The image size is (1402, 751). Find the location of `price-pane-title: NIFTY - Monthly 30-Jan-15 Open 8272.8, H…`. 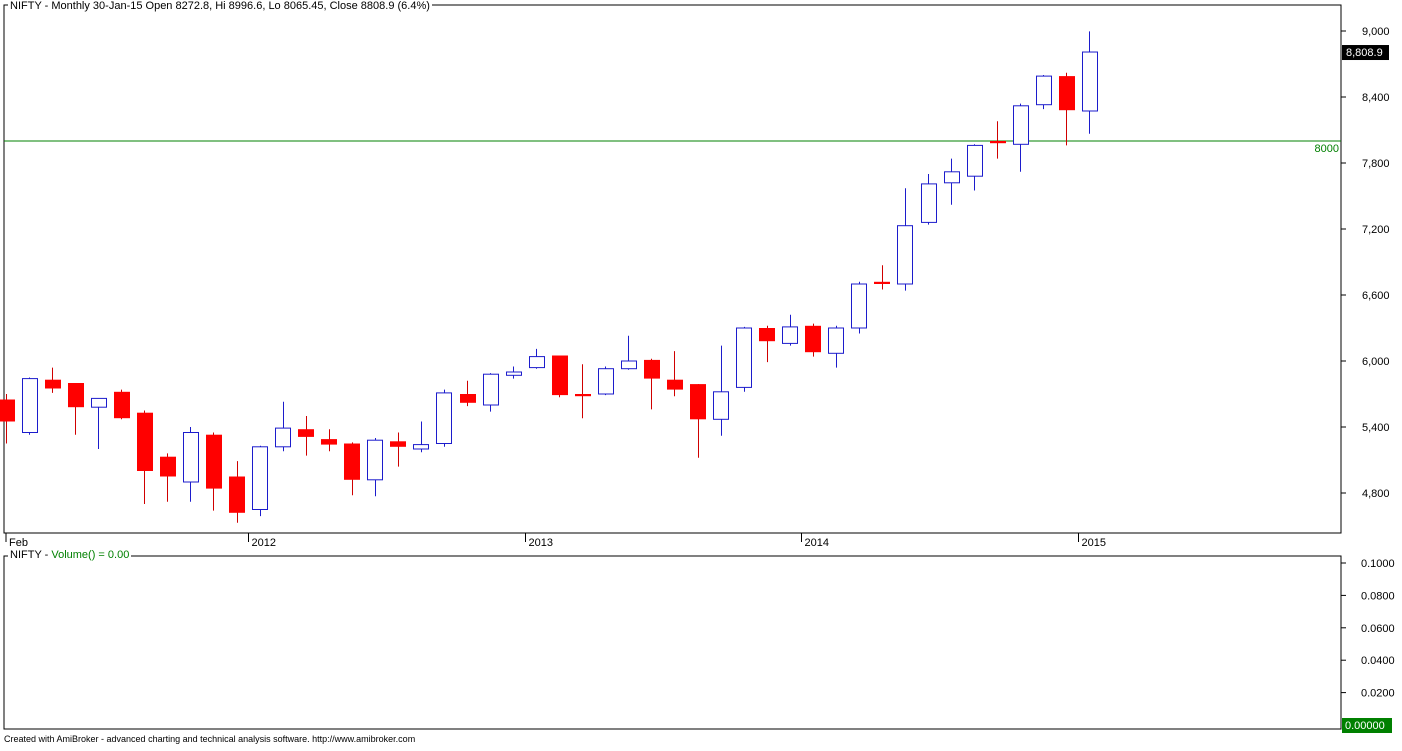

price-pane-title: NIFTY - Monthly 30-Jan-15 Open 8272.8, H… is located at coordinates (220, 6).